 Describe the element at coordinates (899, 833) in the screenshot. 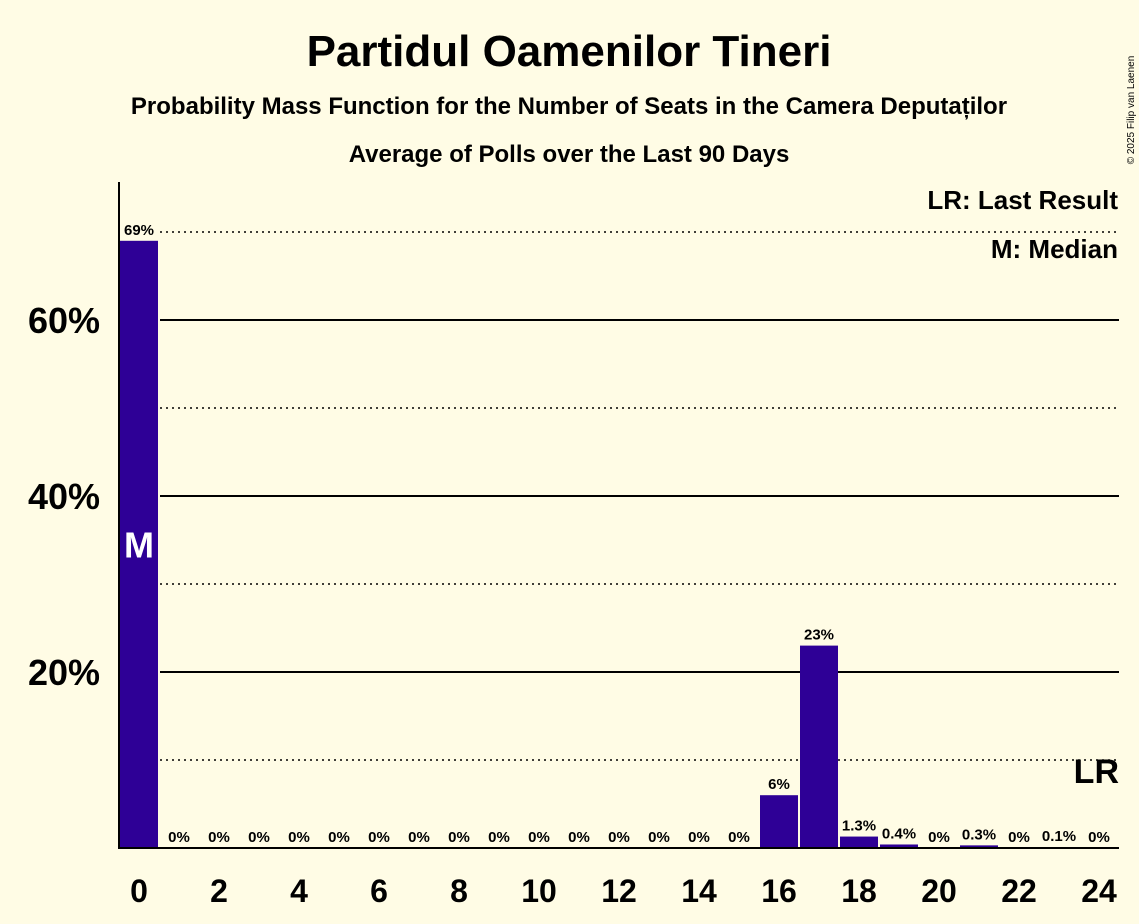

I see `value-label: 0.4%` at that location.